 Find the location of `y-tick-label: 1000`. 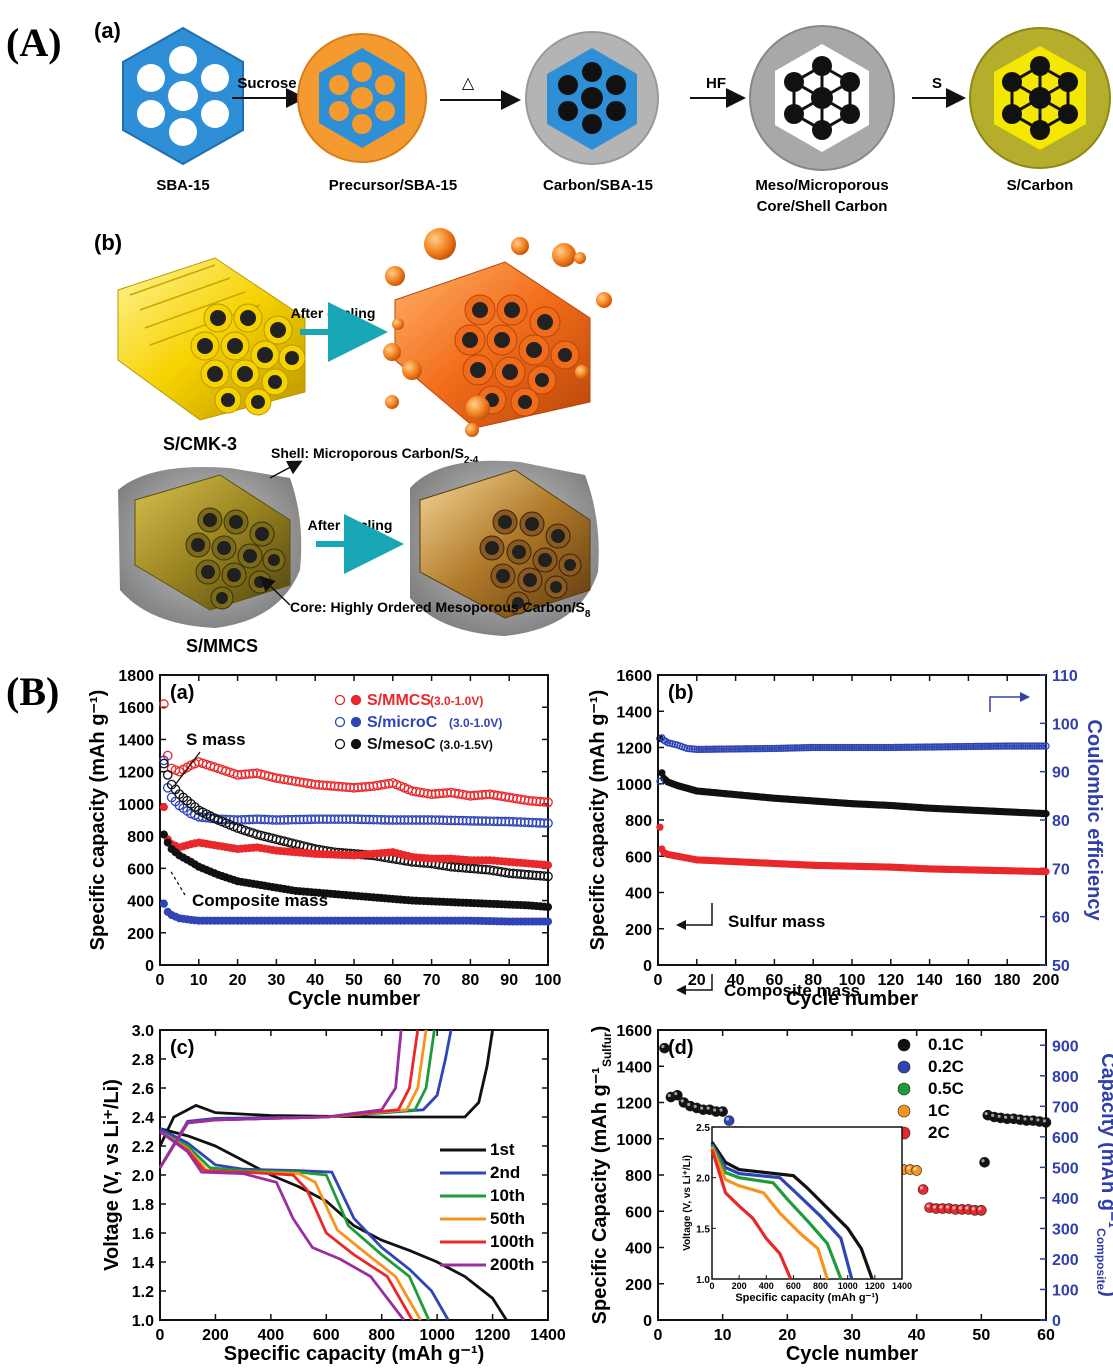

y-tick-label: 1000 is located at coordinates (634, 785).